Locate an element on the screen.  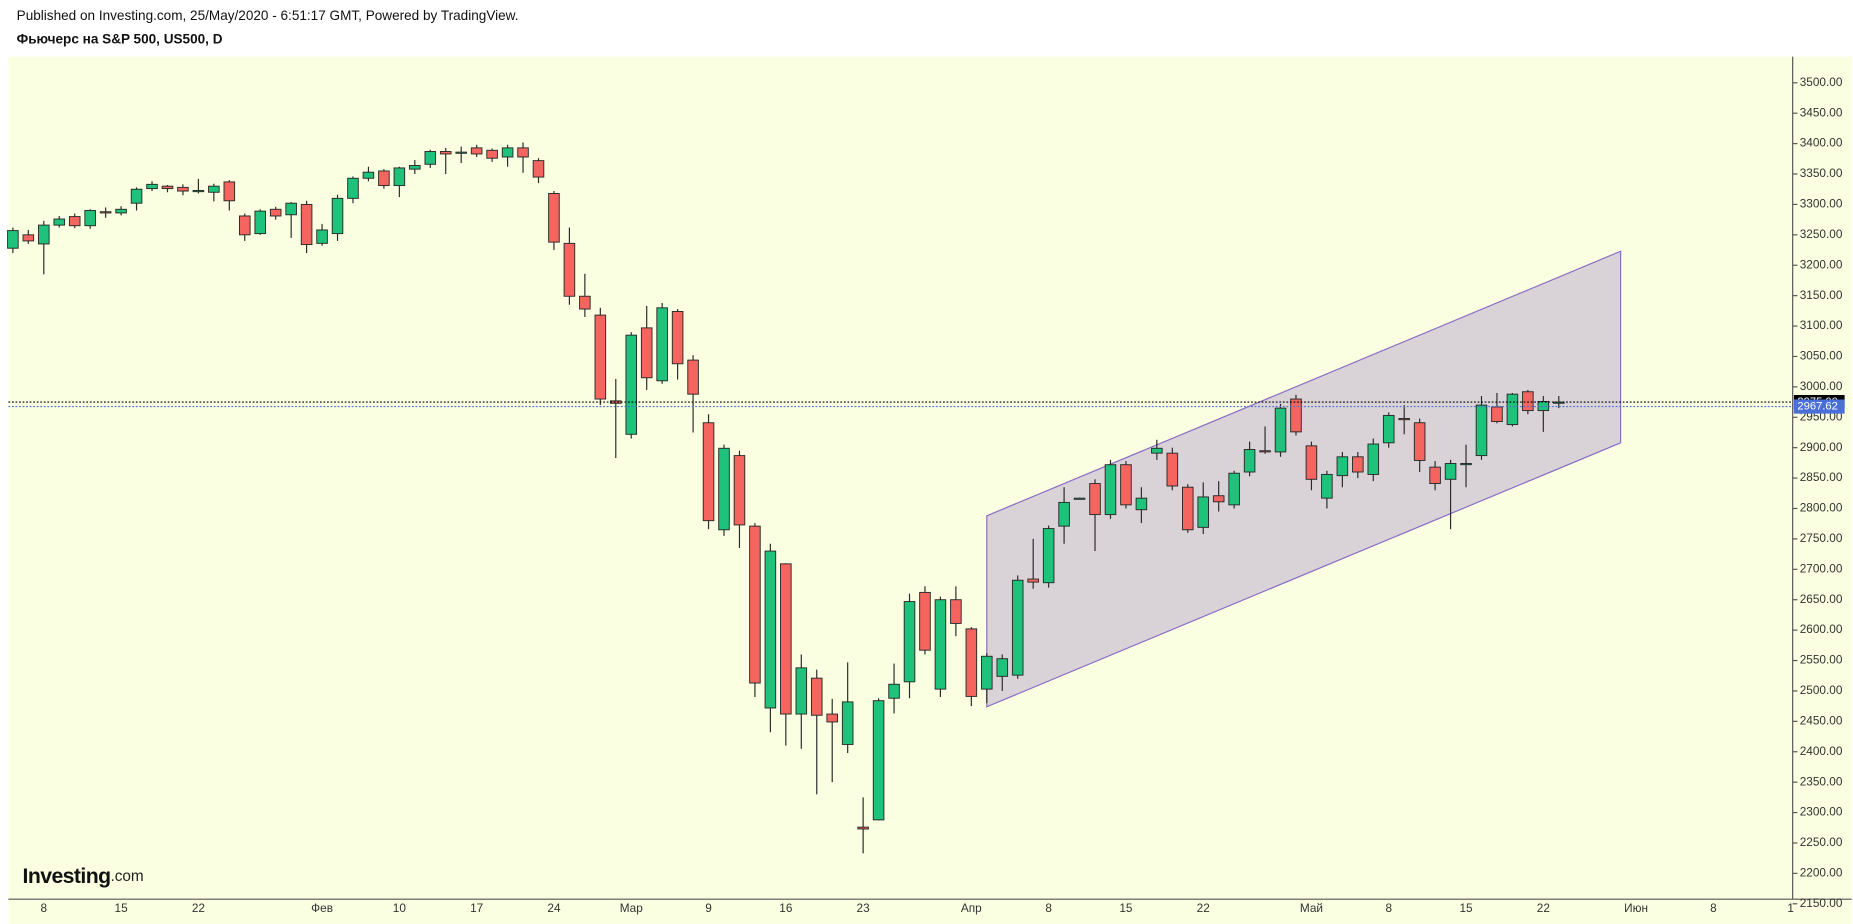
x-tick-label: Июн is located at coordinates (1636, 908).